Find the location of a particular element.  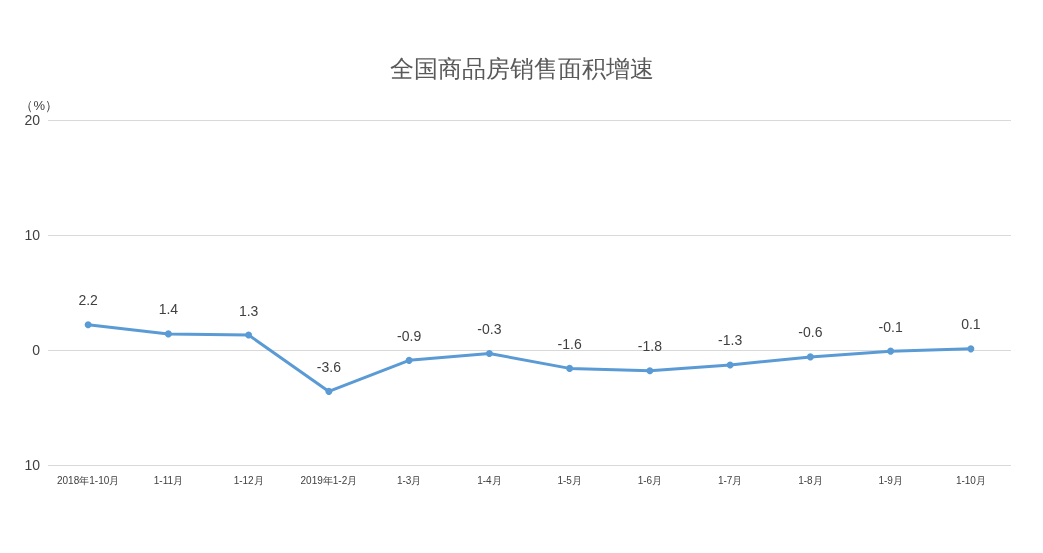

x-tick-label: 2019年1-2月 is located at coordinates (329, 480).